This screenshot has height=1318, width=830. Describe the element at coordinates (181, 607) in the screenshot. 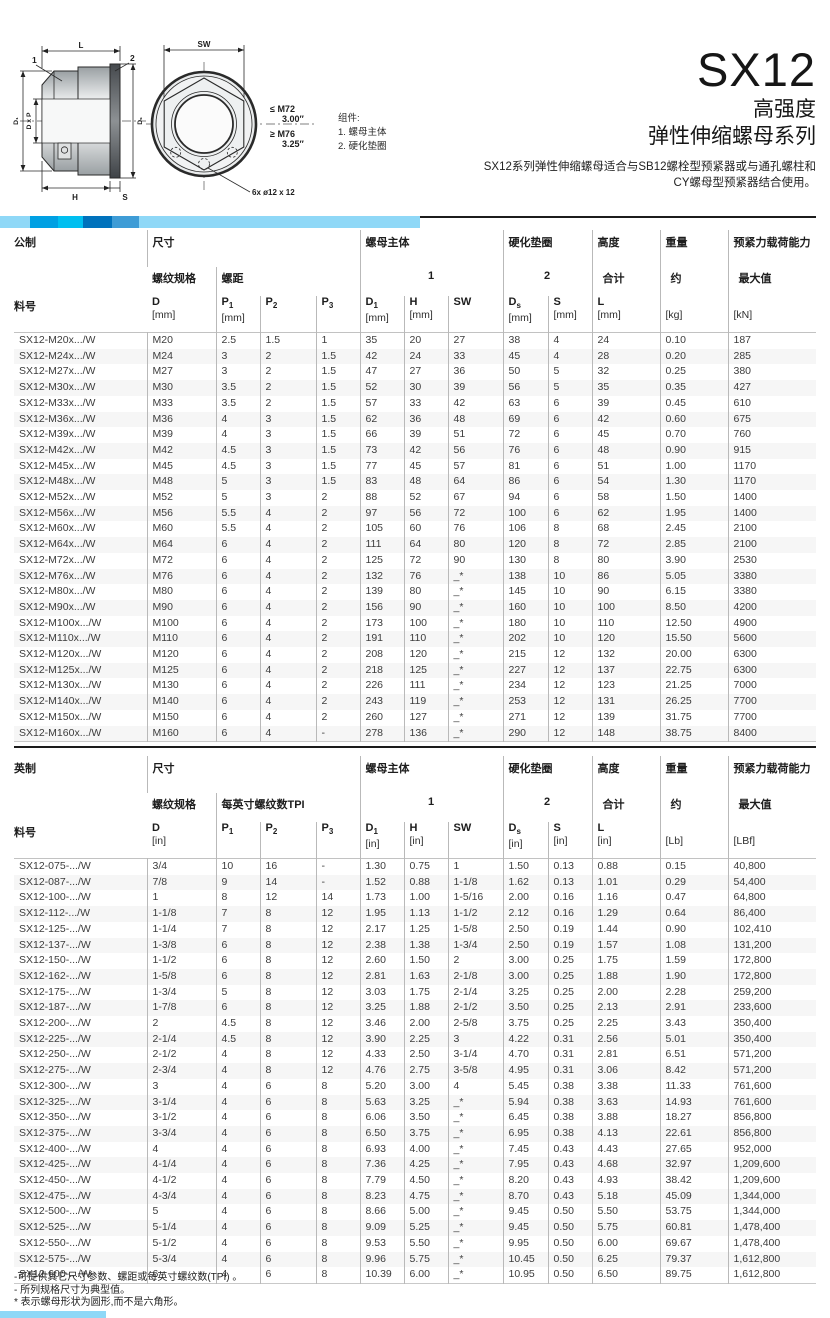

I see `value-cell: M90` at that location.